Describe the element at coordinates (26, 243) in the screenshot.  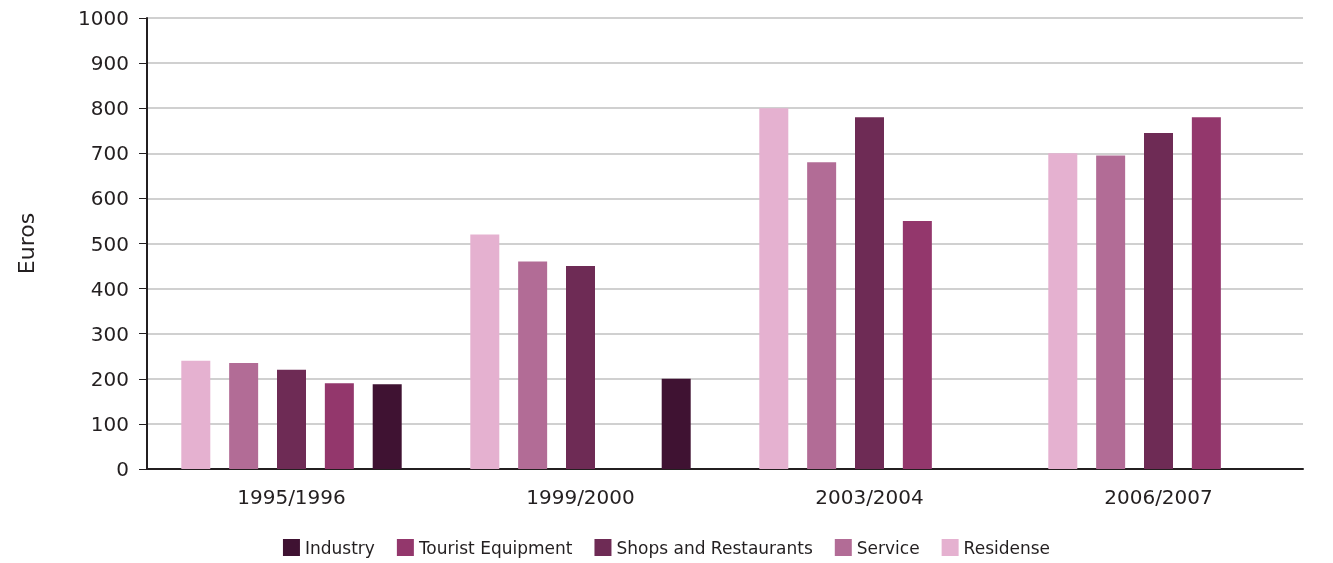
I see `y-axis-title: Euros` at that location.